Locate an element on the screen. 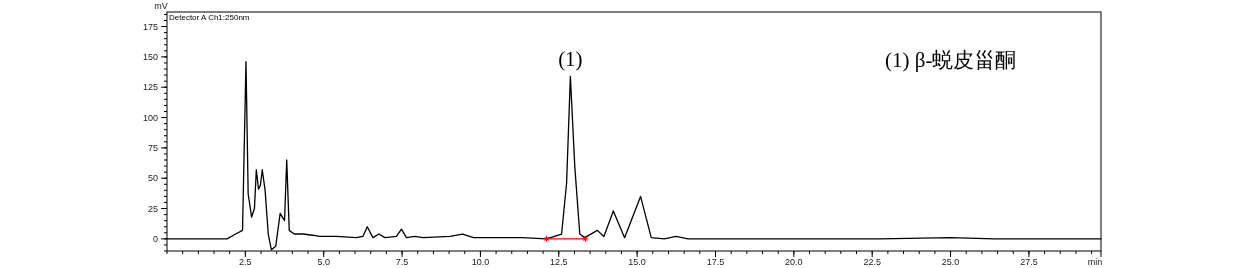  y-tick-label: 175 is located at coordinates (150, 26).